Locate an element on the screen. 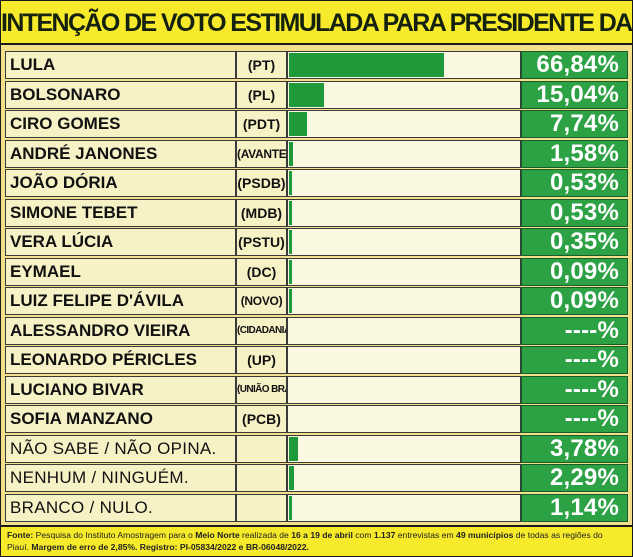 Image resolution: width=633 pixels, height=557 pixels. table-row: SIMONE TEBET (MDB) 0,53% is located at coordinates (316, 212).